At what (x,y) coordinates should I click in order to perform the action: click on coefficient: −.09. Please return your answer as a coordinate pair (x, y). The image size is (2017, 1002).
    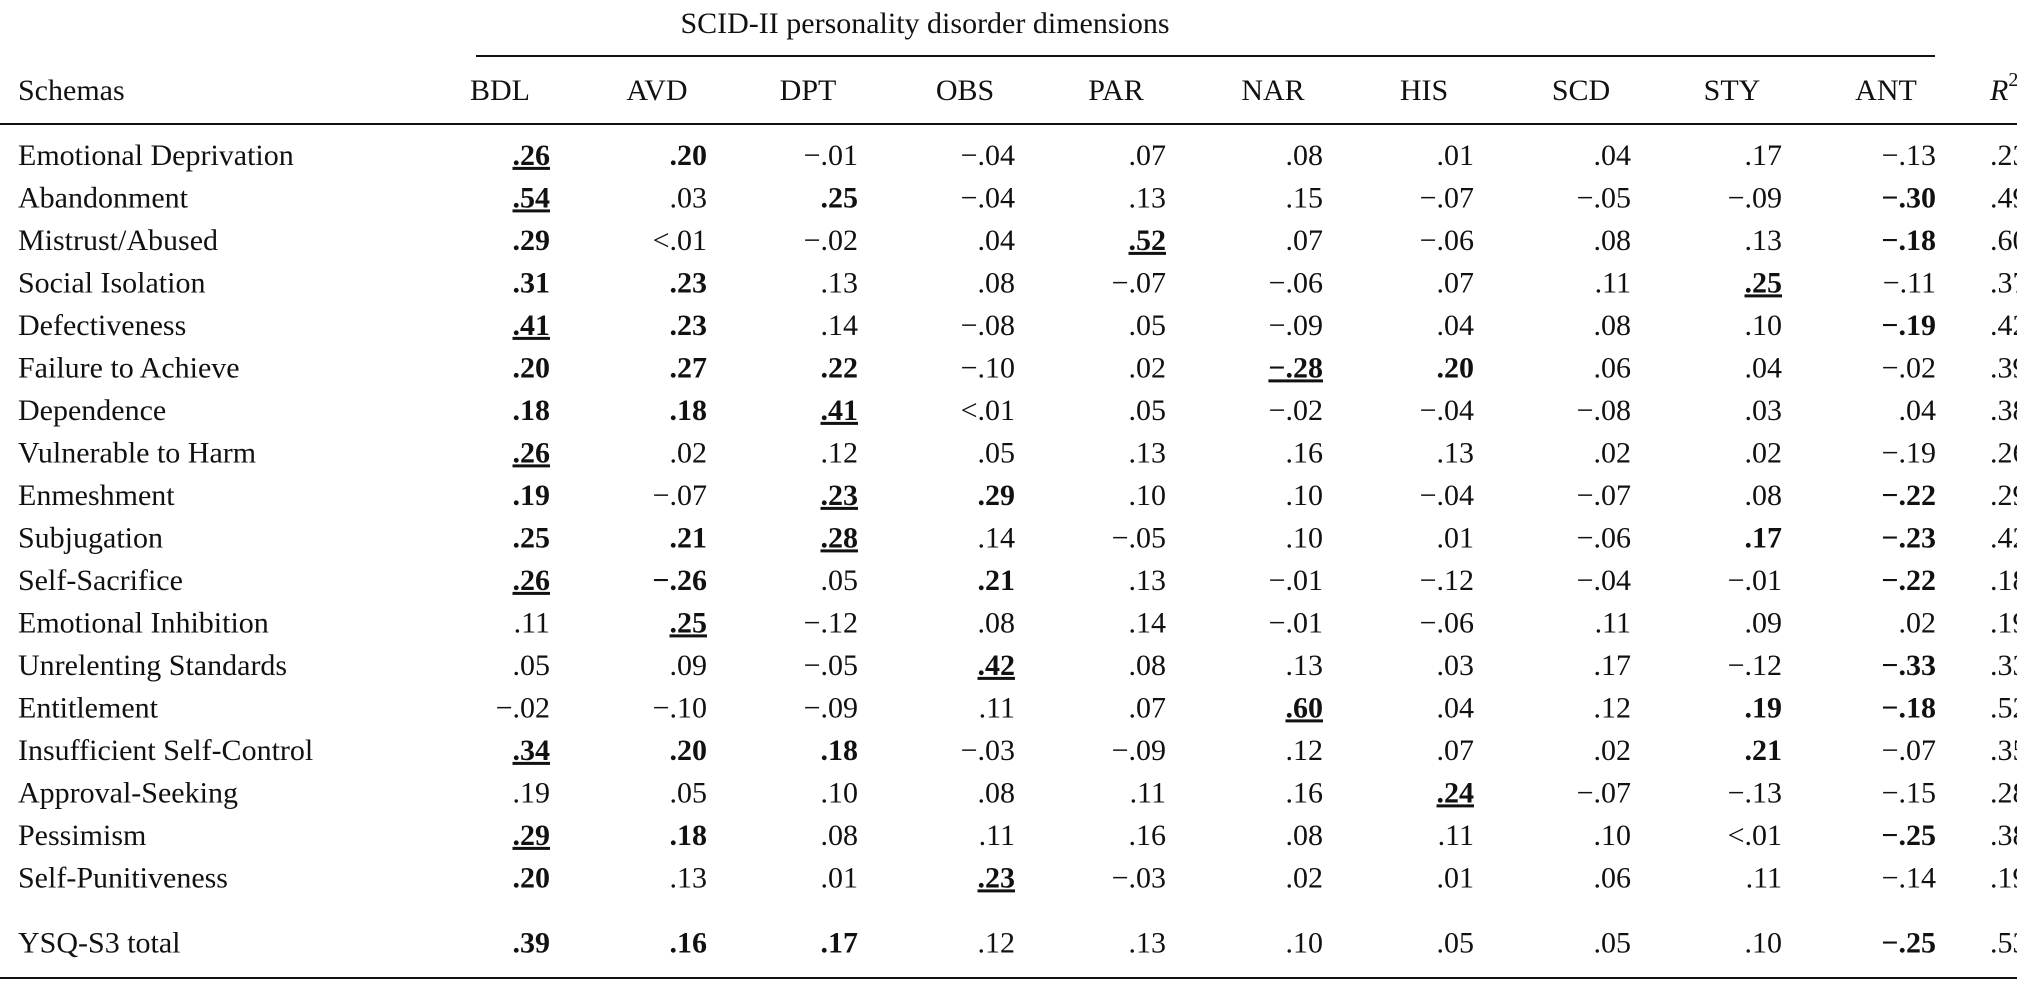
    Looking at the image, I should click on (1296, 325).